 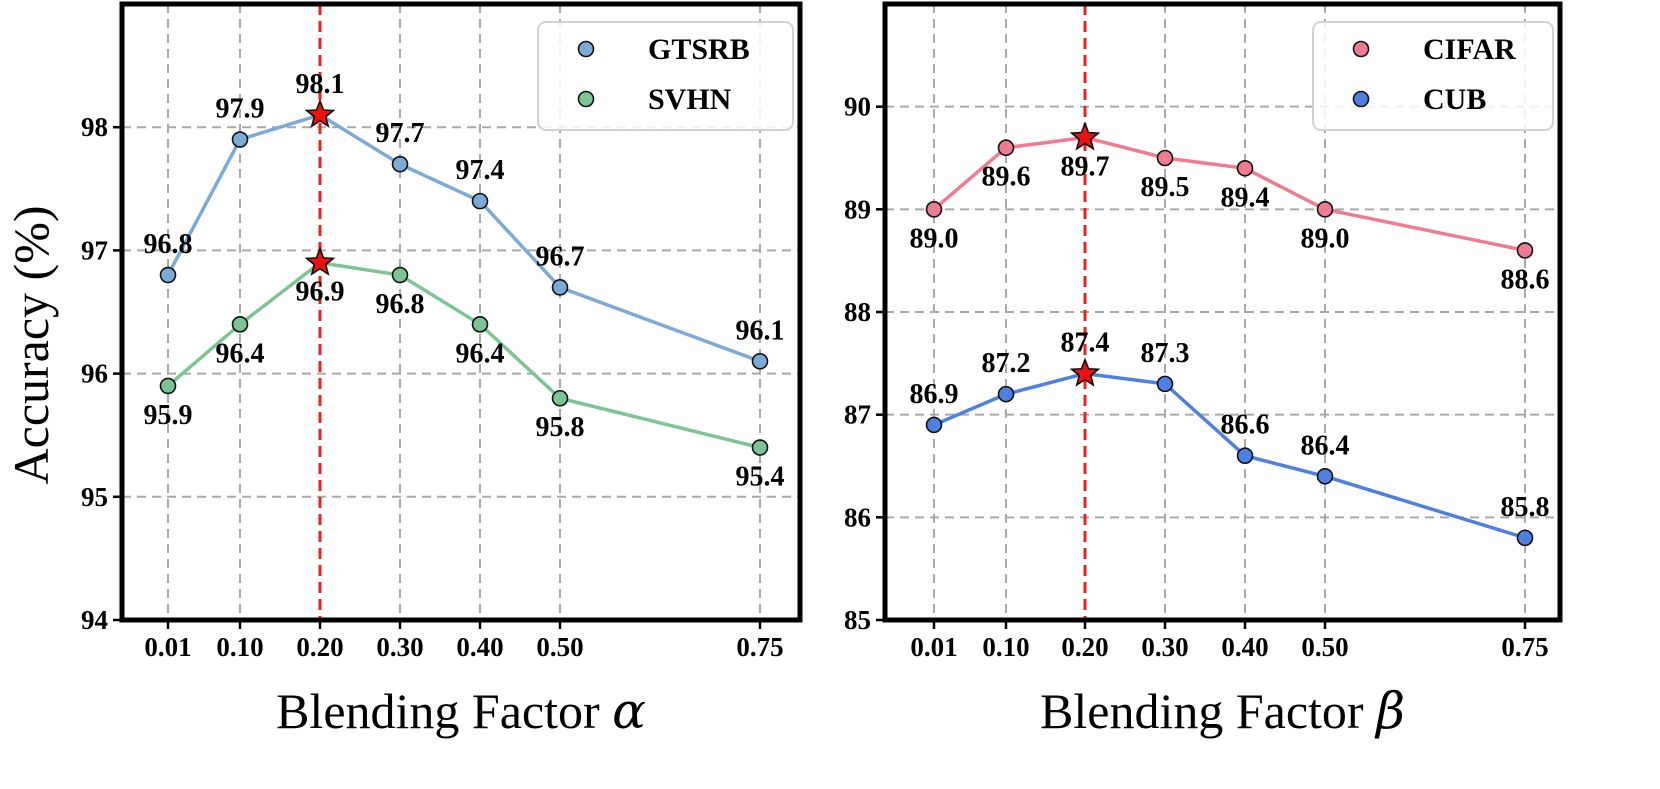 I want to click on data-label: 85.8, so click(x=1525, y=507).